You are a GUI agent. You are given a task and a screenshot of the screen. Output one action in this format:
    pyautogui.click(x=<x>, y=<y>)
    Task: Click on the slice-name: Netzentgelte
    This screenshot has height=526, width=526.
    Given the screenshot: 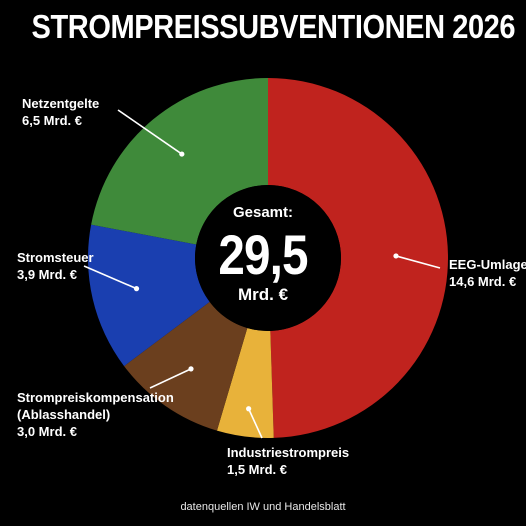 What is the action you would take?
    pyautogui.click(x=61, y=103)
    